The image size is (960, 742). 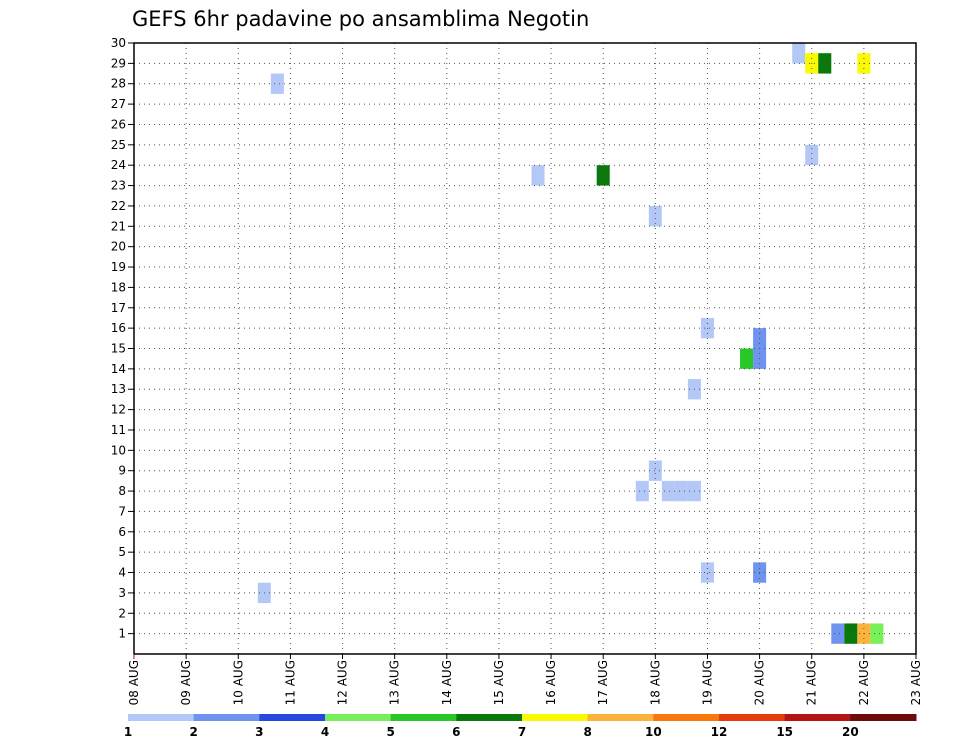 What do you see at coordinates (760, 682) in the screenshot?
I see `x-tick-12: 20 AUG` at bounding box center [760, 682].